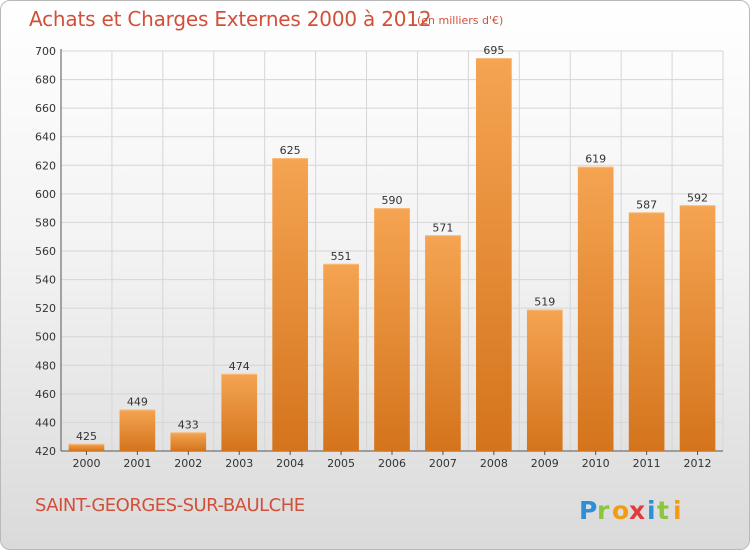 Image resolution: width=750 pixels, height=550 pixels. I want to click on y-tick-label: 580, so click(45, 222).